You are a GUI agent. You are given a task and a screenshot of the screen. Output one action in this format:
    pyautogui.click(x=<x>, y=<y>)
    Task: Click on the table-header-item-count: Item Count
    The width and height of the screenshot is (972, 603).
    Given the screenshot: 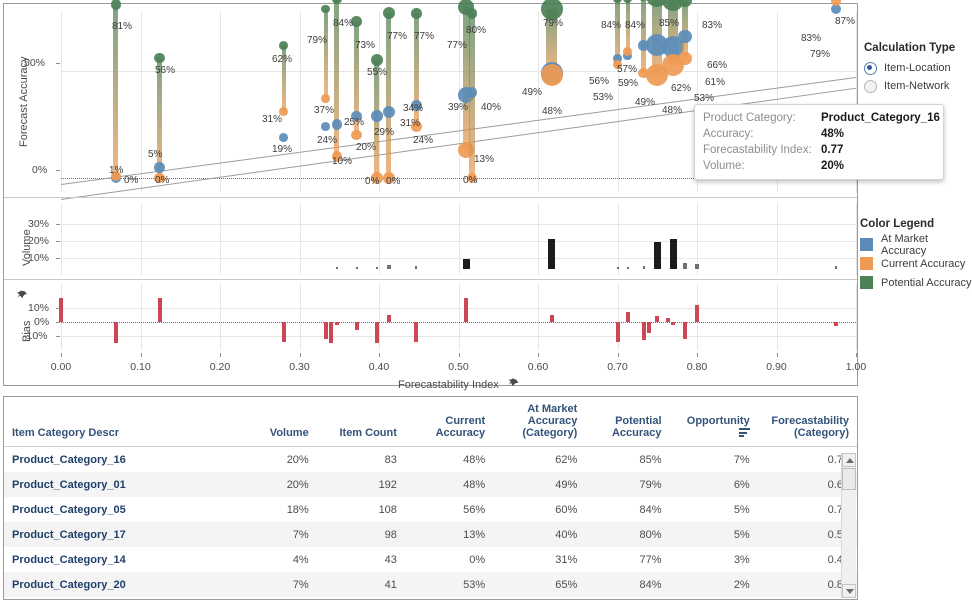 What is the action you would take?
    pyautogui.click(x=360, y=422)
    